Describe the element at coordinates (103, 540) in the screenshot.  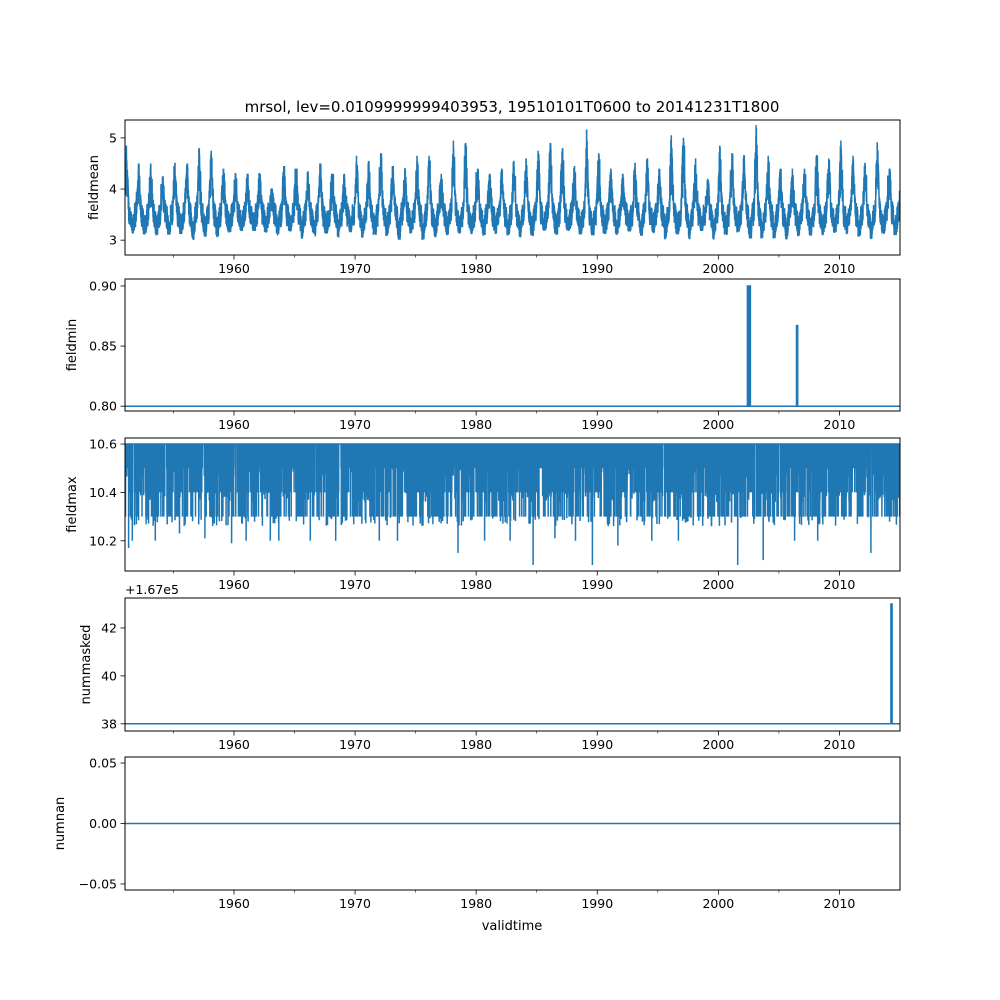
I see `y-tick-label: 10.2` at that location.